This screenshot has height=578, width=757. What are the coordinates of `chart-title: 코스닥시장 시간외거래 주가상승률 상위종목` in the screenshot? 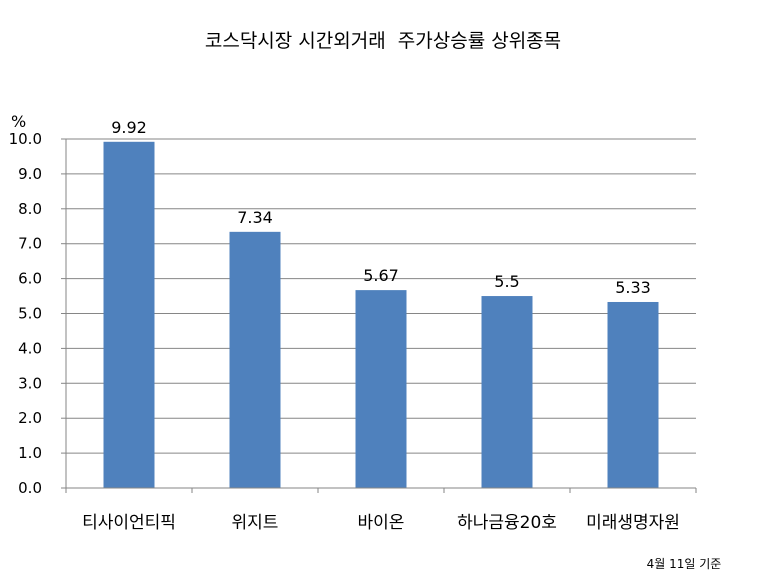 It's located at (383, 41).